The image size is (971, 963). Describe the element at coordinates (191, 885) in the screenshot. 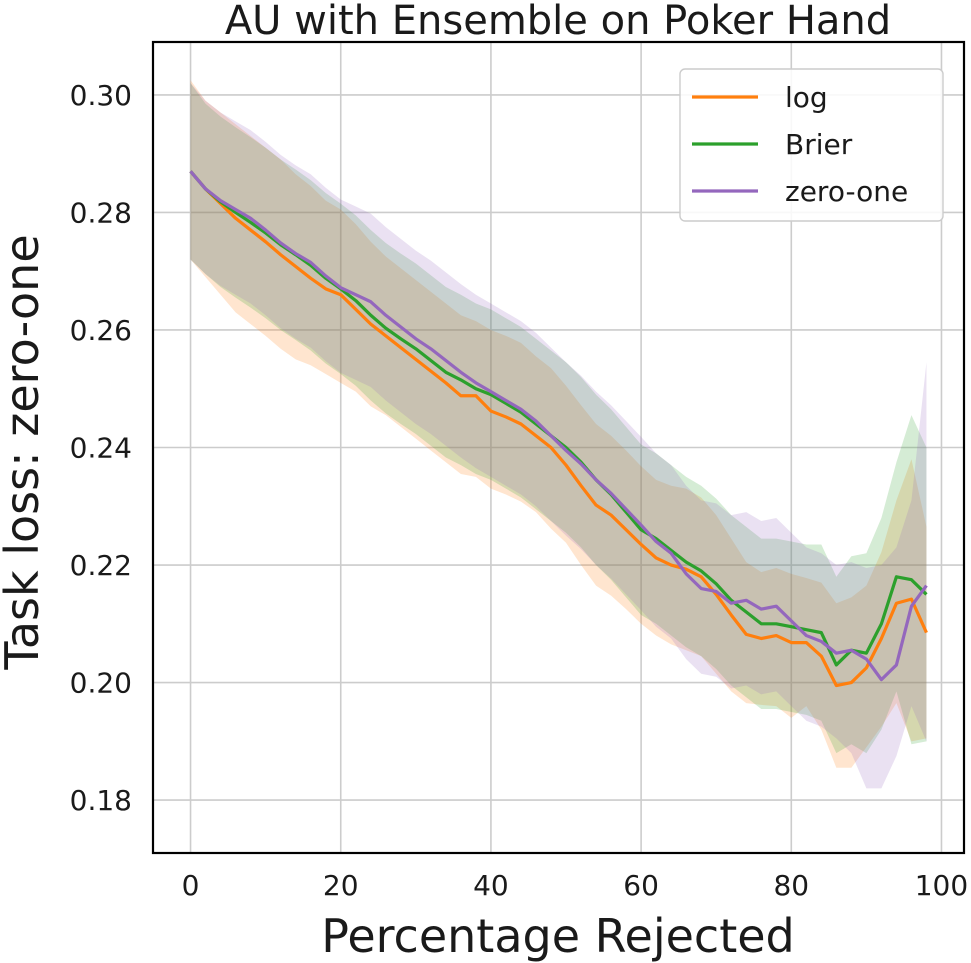

I see `x-tick-label: 0` at that location.